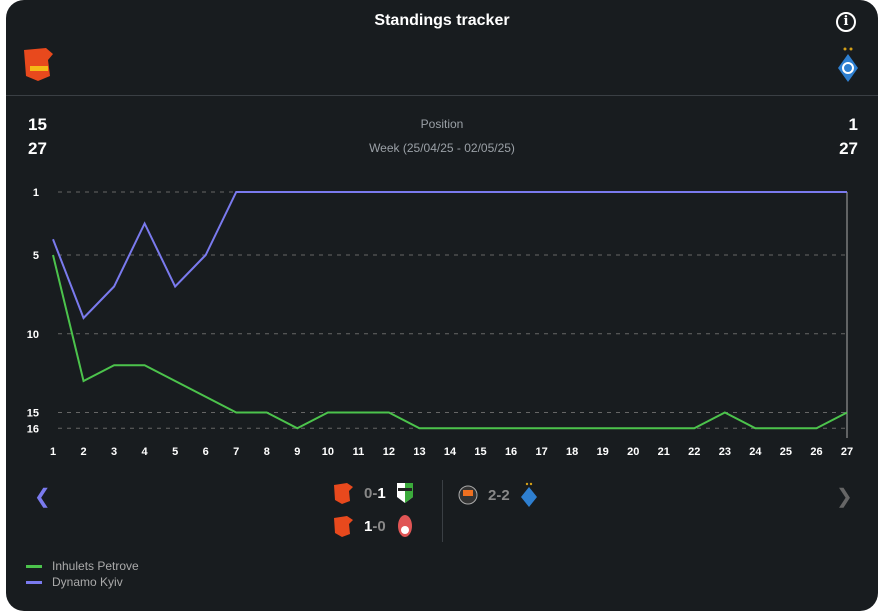 The image size is (878, 611). I want to click on x-tick-label: 12, so click(389, 452).